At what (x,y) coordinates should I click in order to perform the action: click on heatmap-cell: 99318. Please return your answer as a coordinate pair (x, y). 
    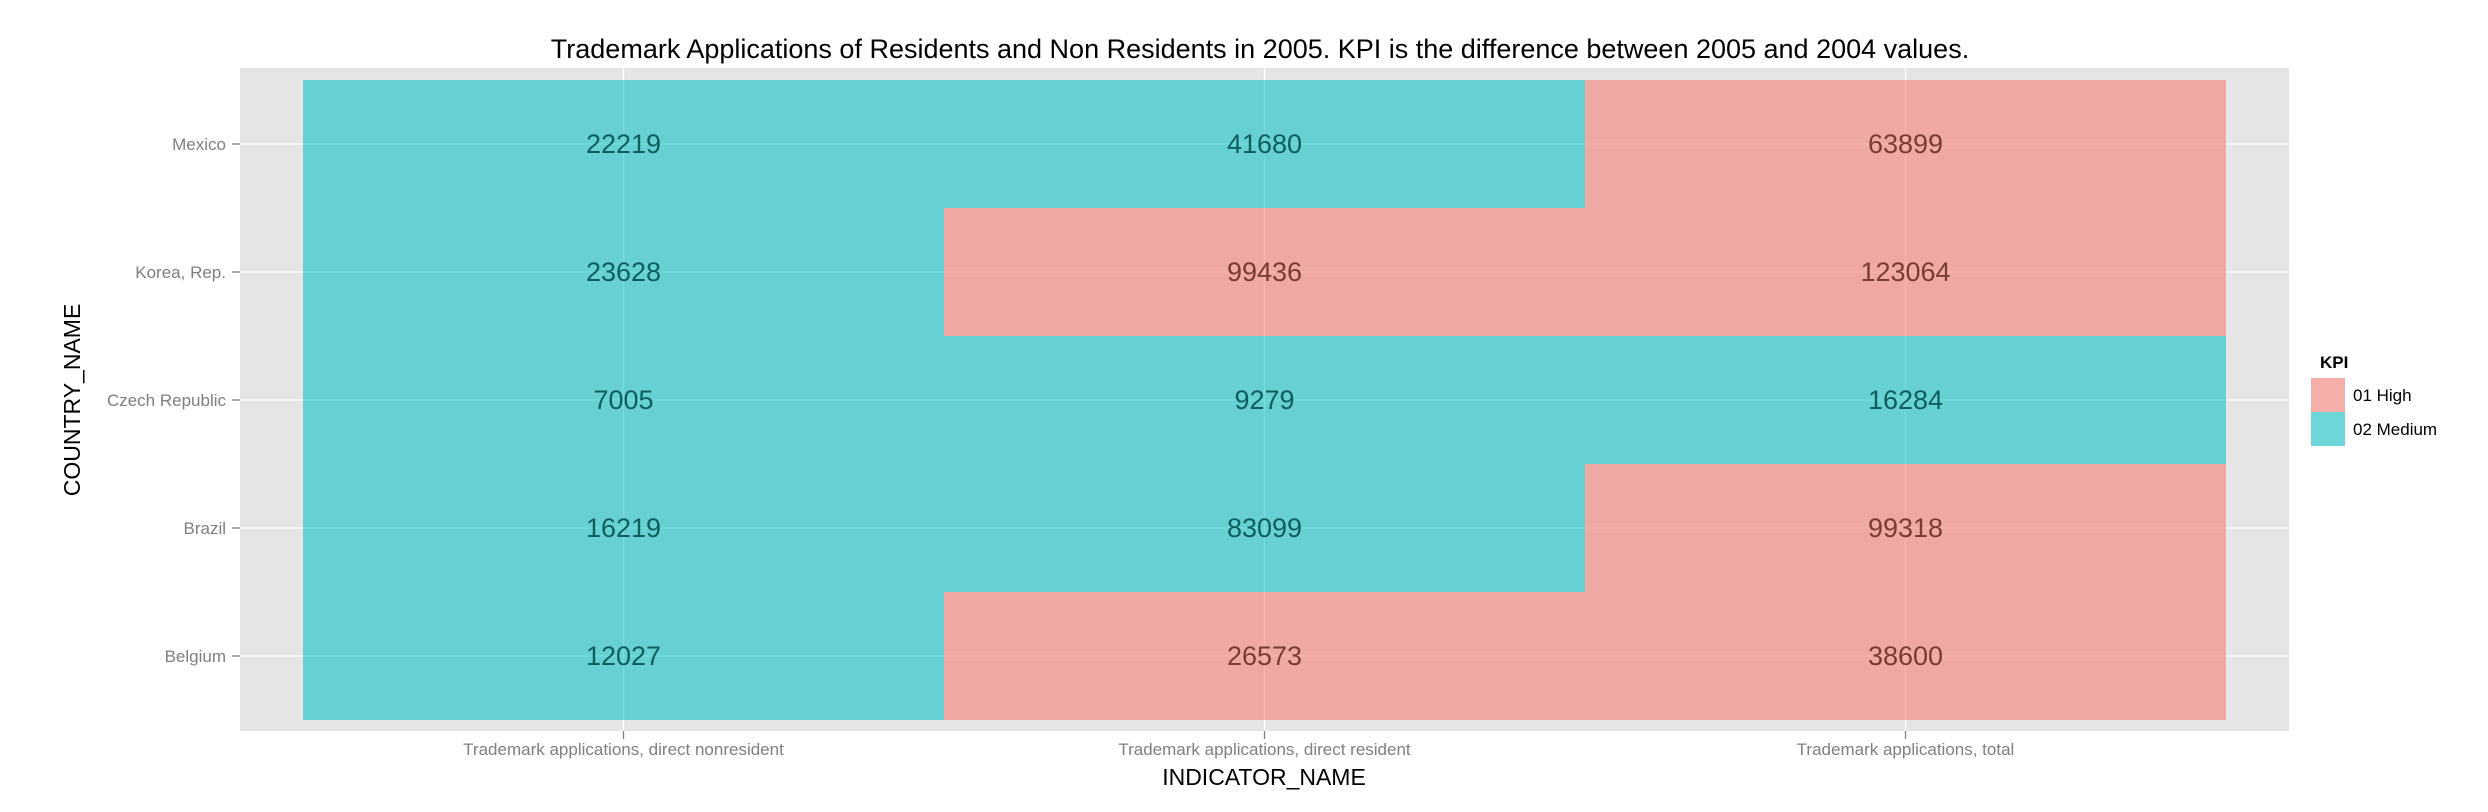
    Looking at the image, I should click on (1905, 528).